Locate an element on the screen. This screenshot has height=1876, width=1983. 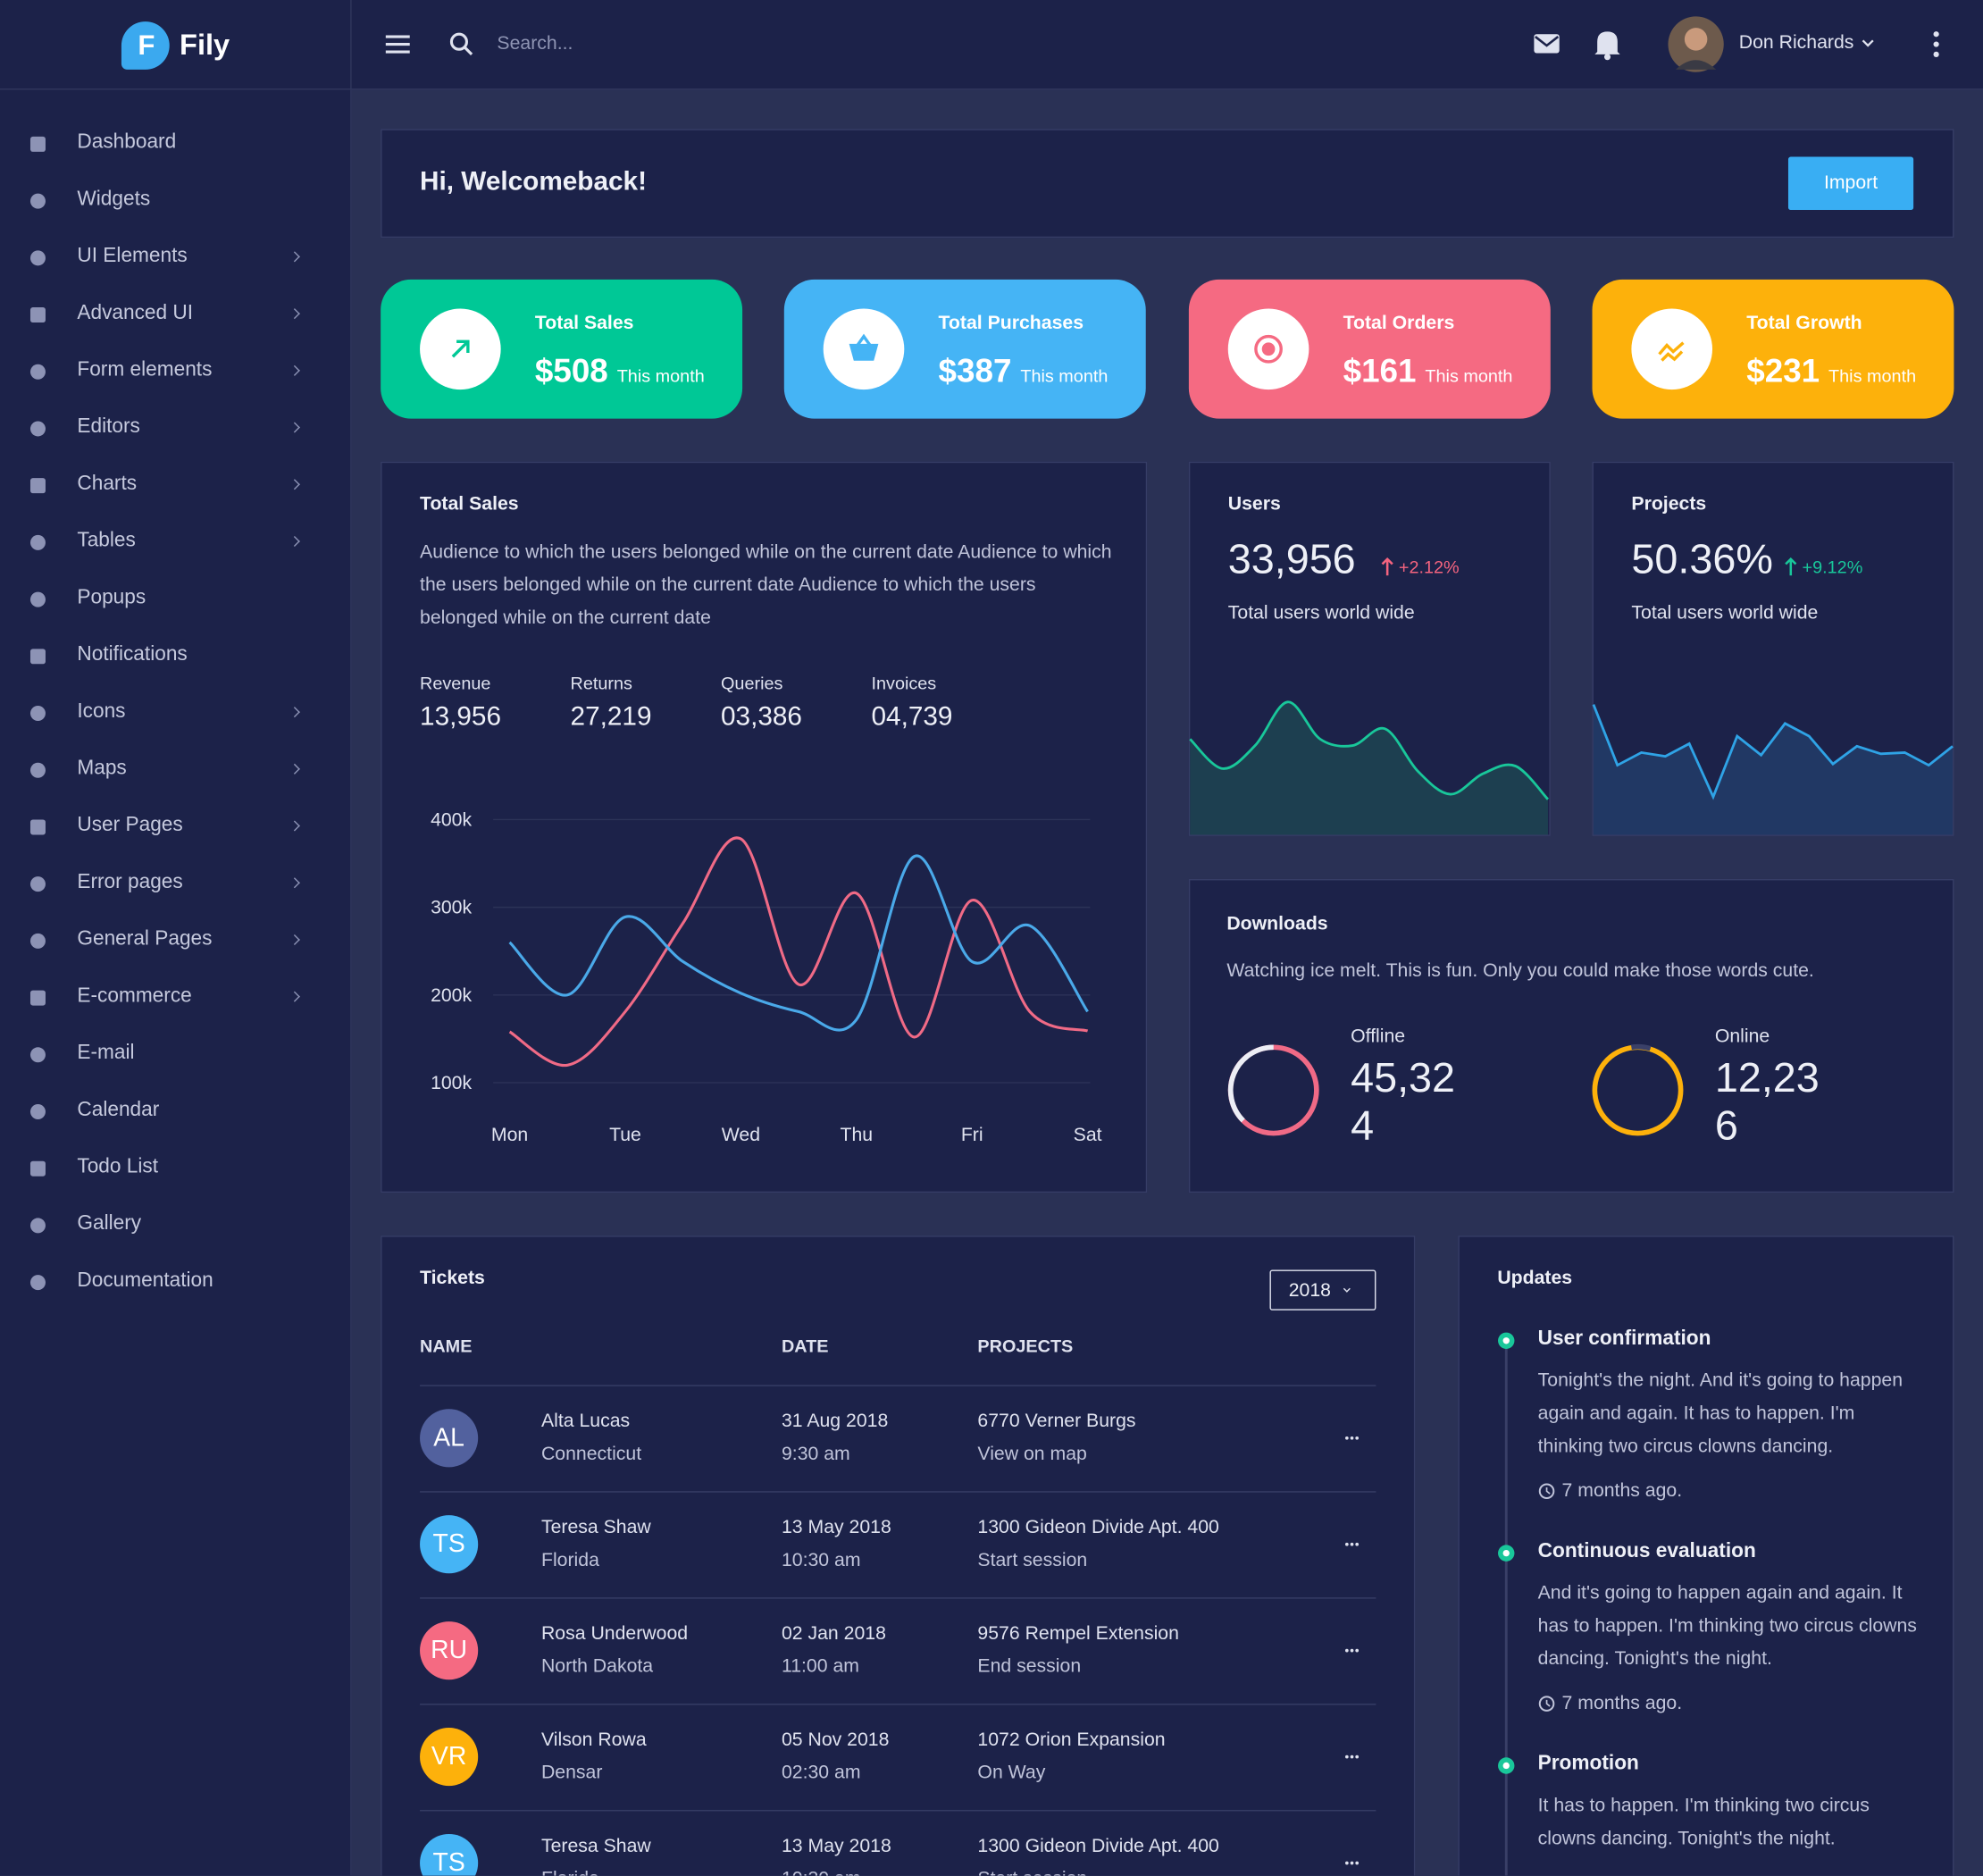
brand-logo is located at coordinates (145, 45).